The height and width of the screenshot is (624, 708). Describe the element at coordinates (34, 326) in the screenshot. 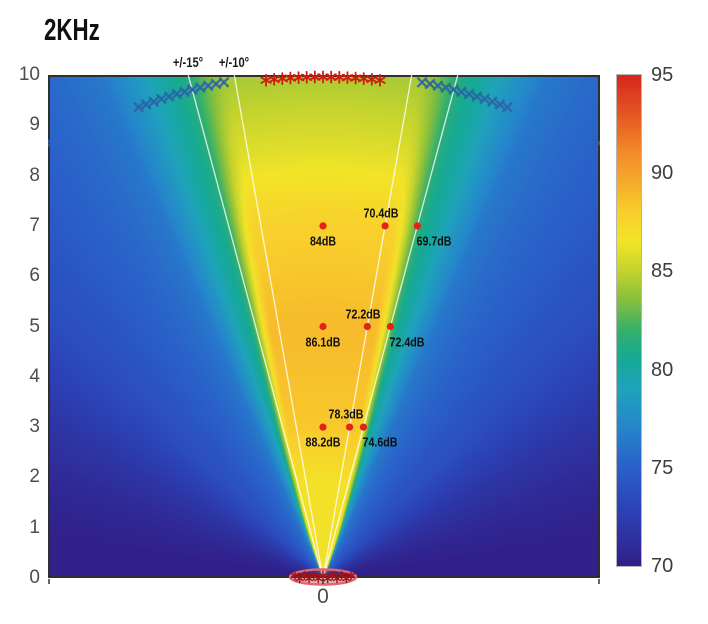

I see `y-axis-tick-label: 5` at that location.